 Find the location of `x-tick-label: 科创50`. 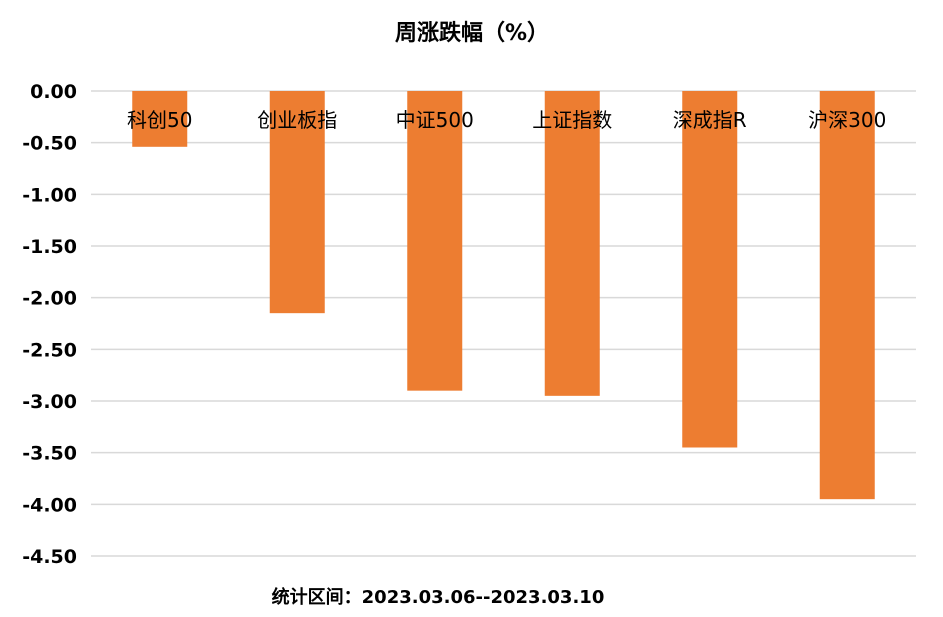

x-tick-label: 科创50 is located at coordinates (159, 120).